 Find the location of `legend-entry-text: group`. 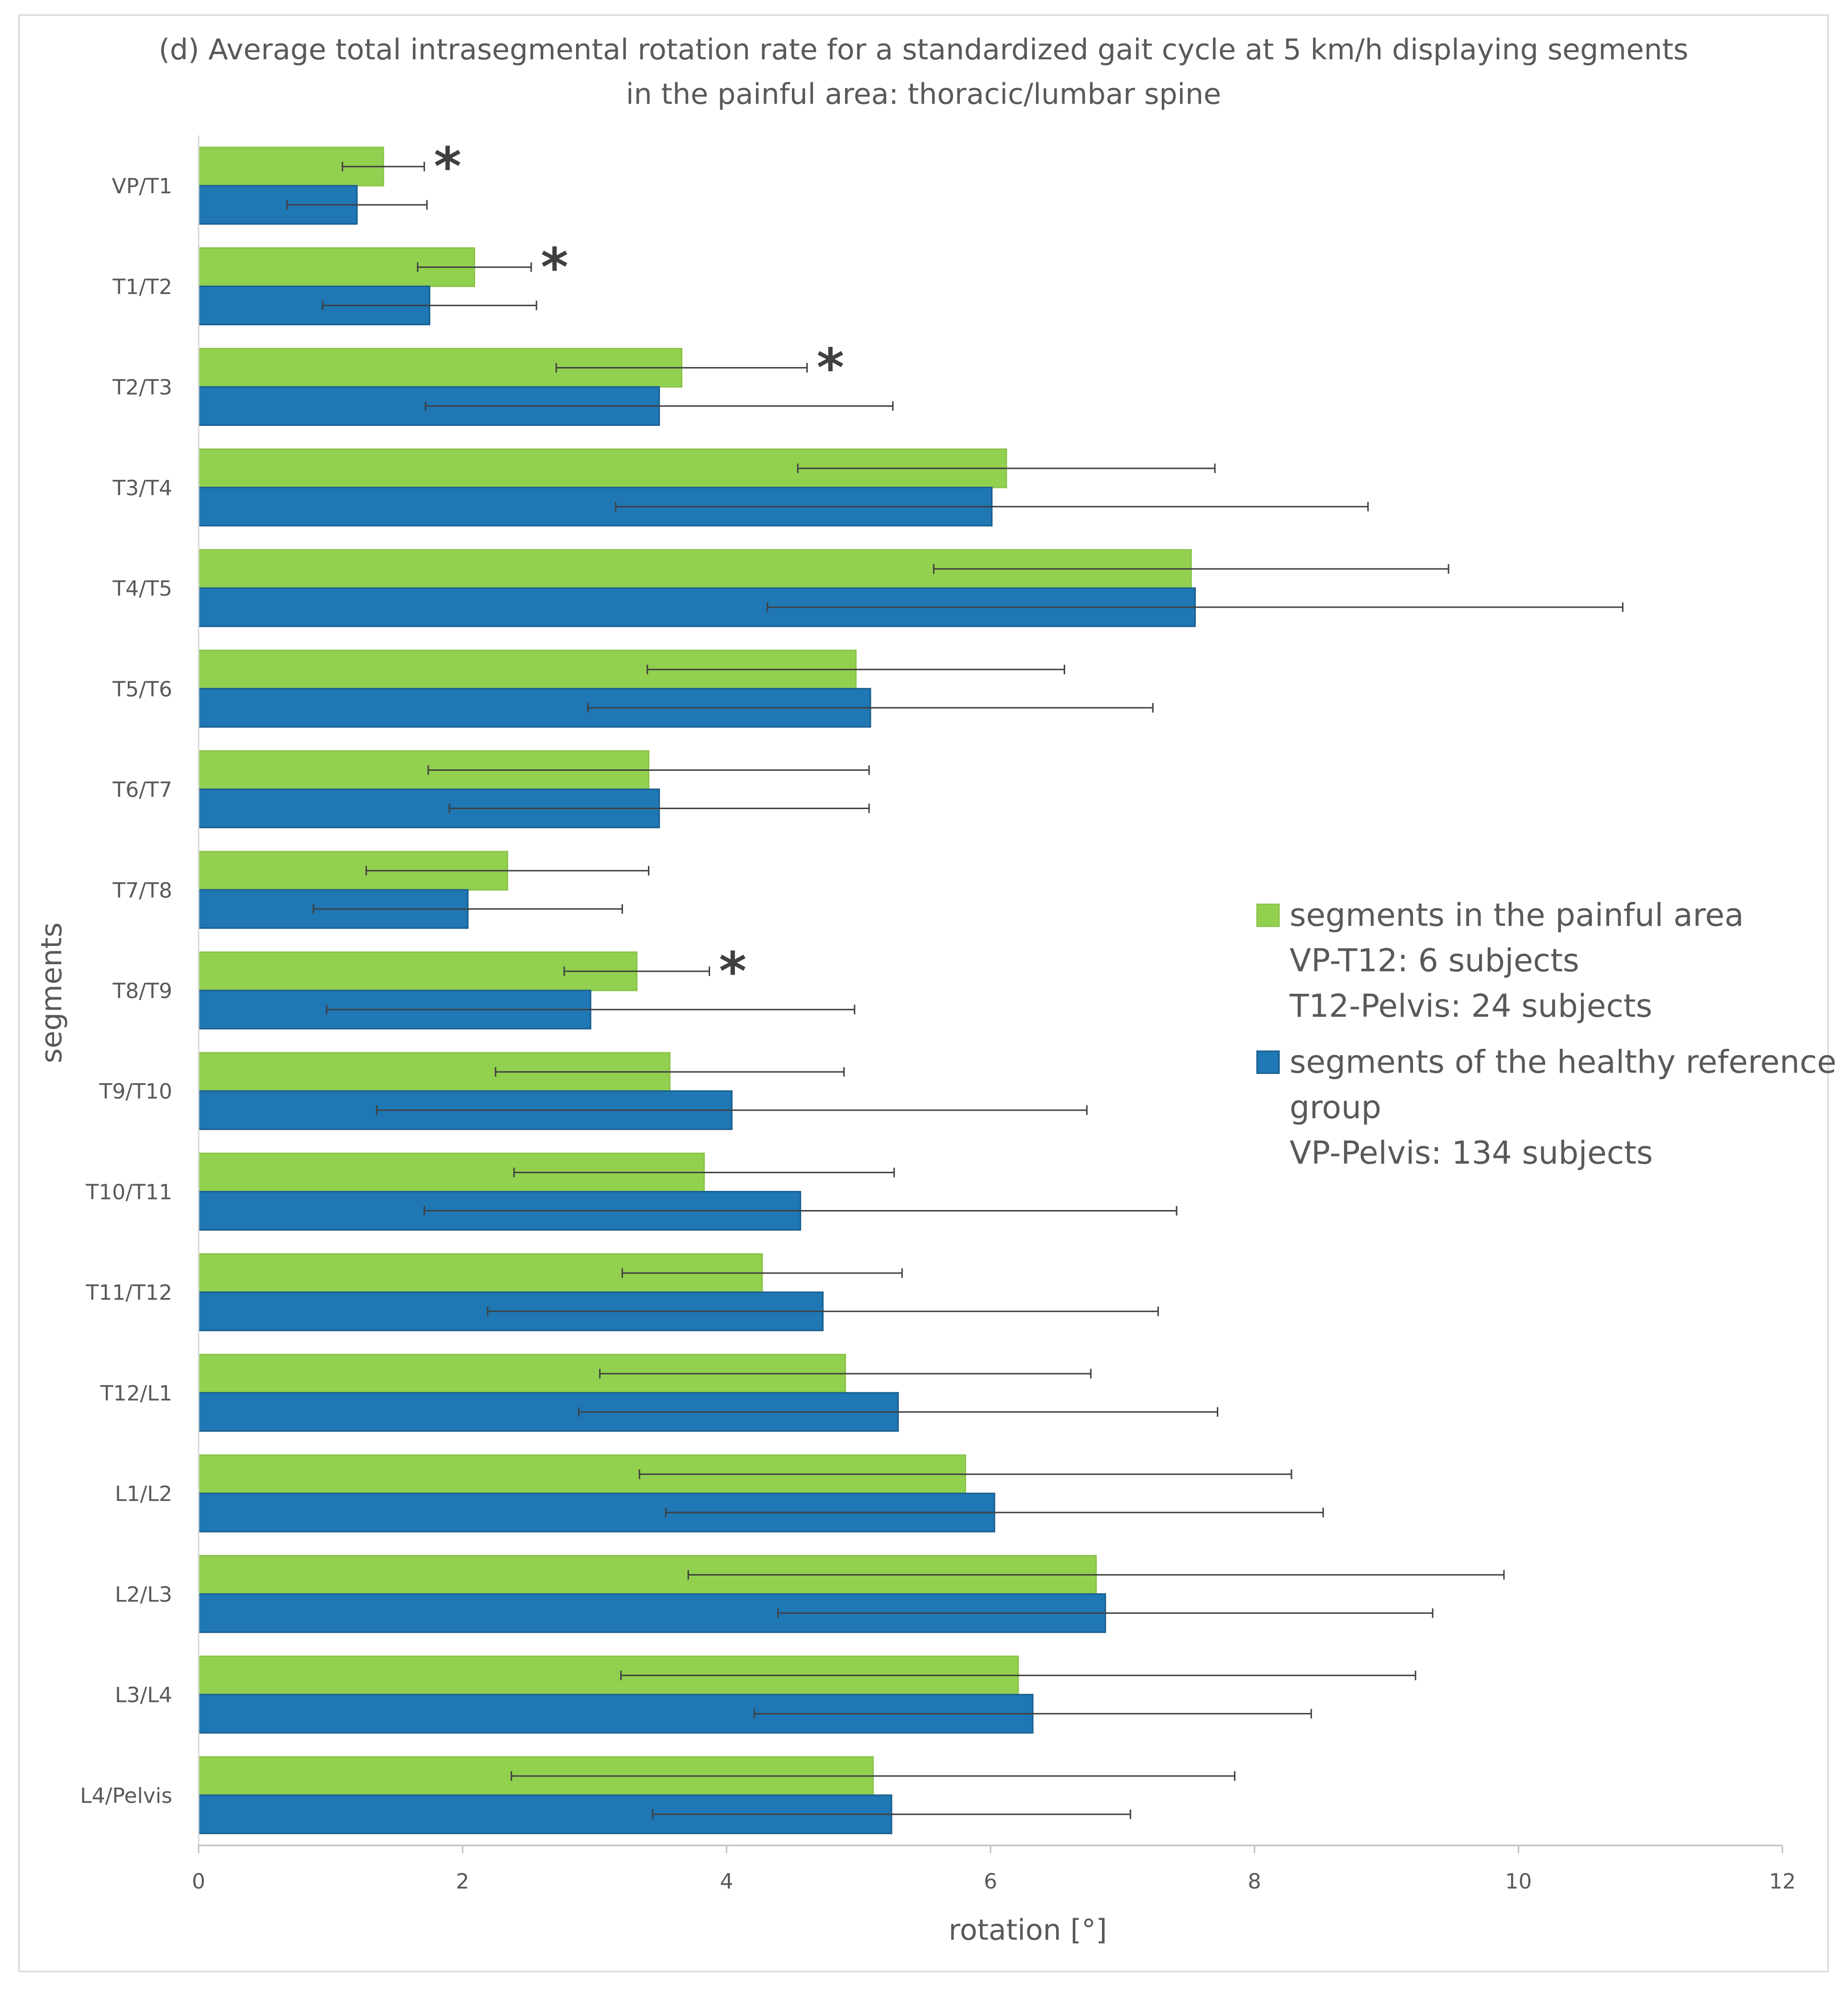

legend-entry-text: group is located at coordinates (1336, 1107).